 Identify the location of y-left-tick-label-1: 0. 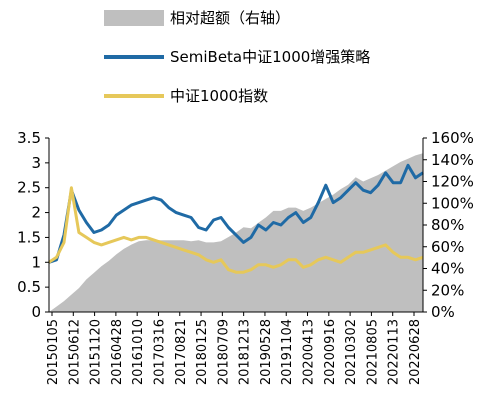
(36, 312).